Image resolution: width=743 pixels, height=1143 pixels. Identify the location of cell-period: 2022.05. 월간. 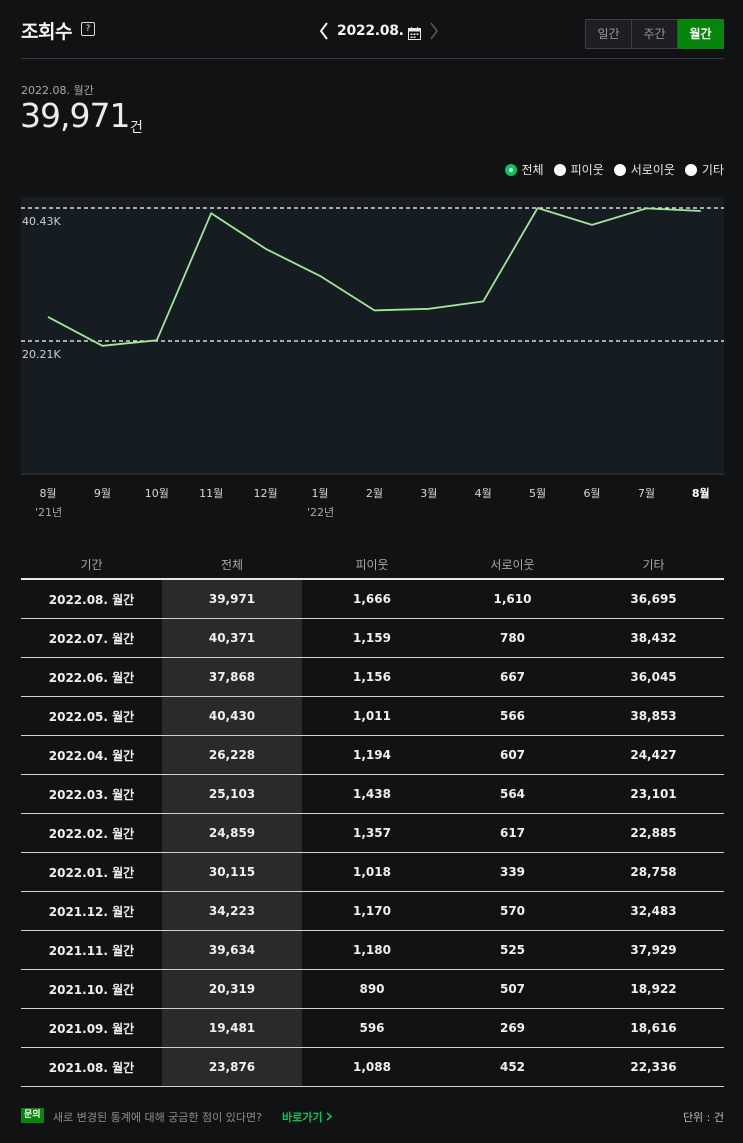
(91, 716).